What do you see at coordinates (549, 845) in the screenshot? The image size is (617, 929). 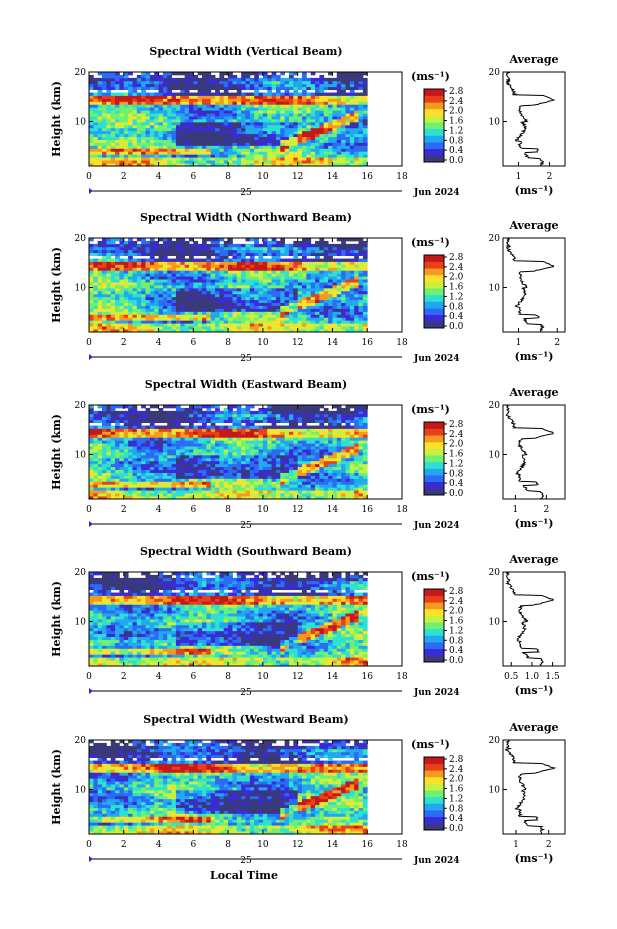 I see `avg-x-tick-label: 2` at bounding box center [549, 845].